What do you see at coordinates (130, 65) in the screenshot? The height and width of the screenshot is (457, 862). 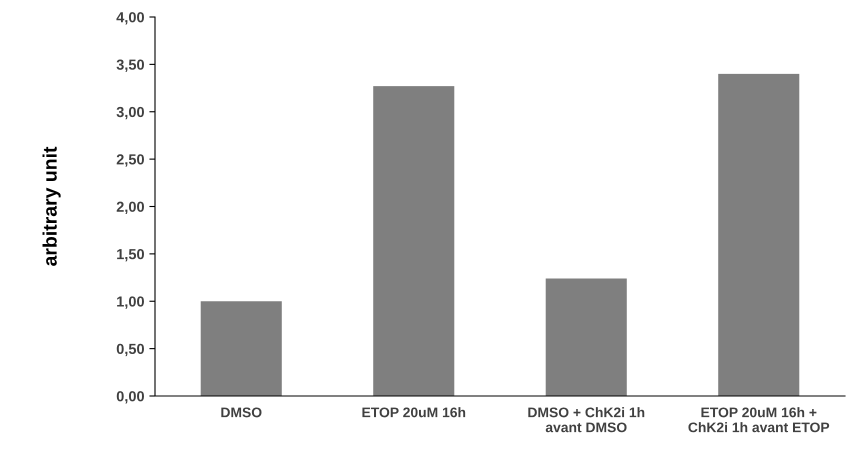 I see `y-tick-label: 3,50` at bounding box center [130, 65].